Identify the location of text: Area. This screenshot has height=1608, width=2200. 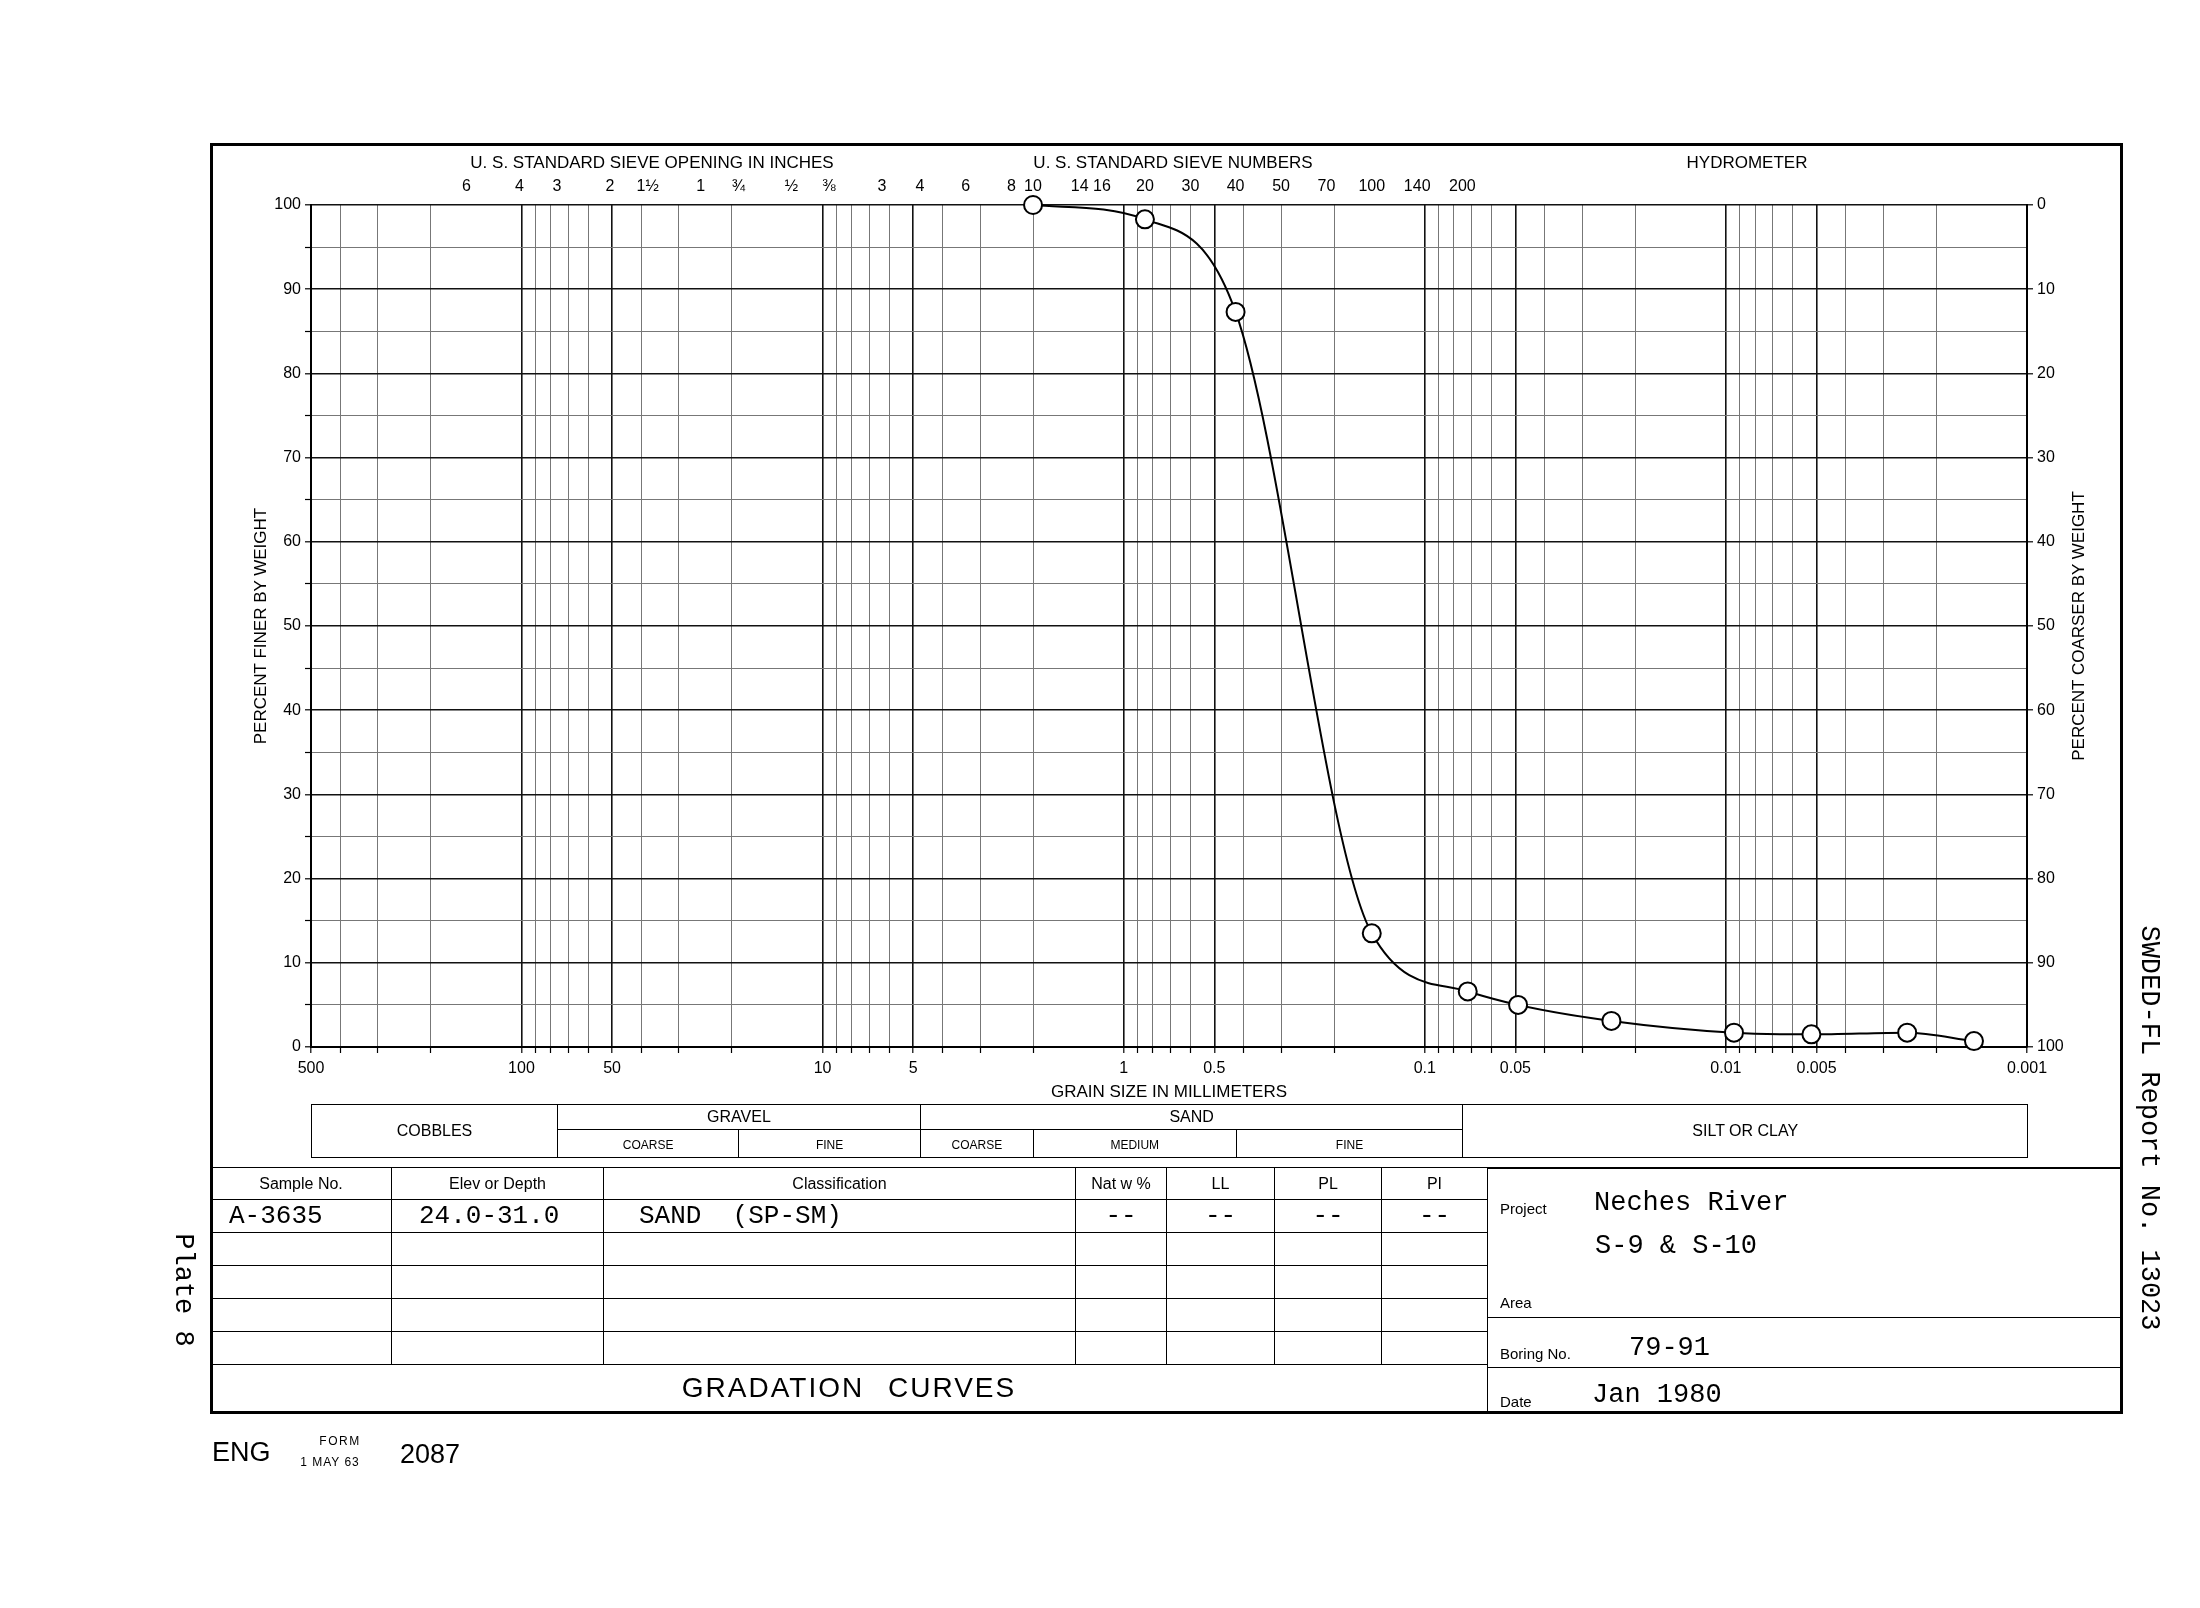
(1516, 1302).